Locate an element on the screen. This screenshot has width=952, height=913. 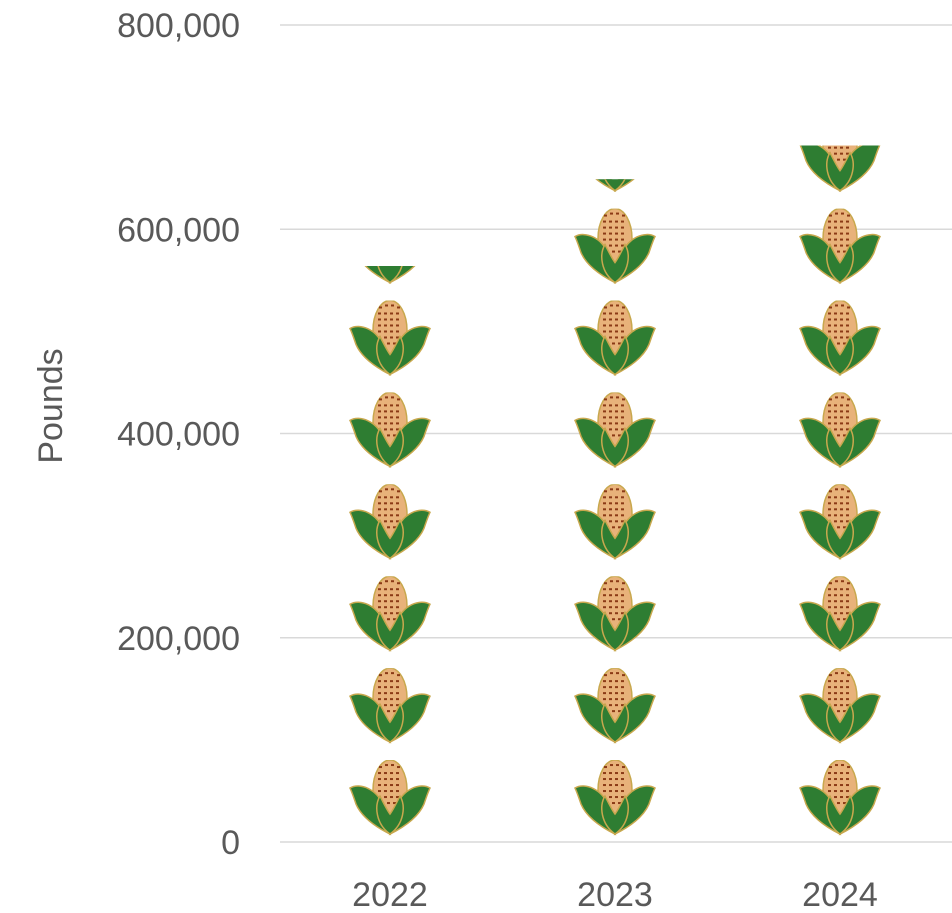
y-tick-label: 400,000 is located at coordinates (178, 435).